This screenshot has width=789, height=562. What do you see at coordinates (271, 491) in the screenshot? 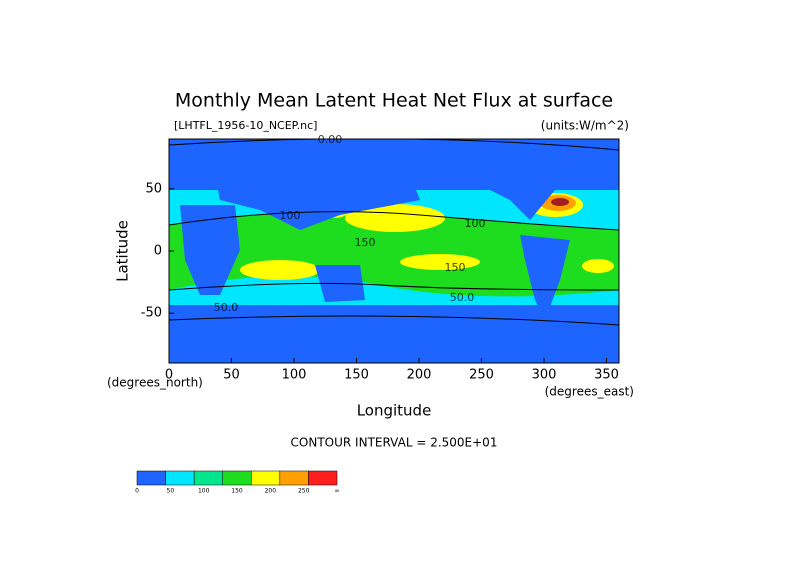
I see `colorbar-label: 200` at bounding box center [271, 491].